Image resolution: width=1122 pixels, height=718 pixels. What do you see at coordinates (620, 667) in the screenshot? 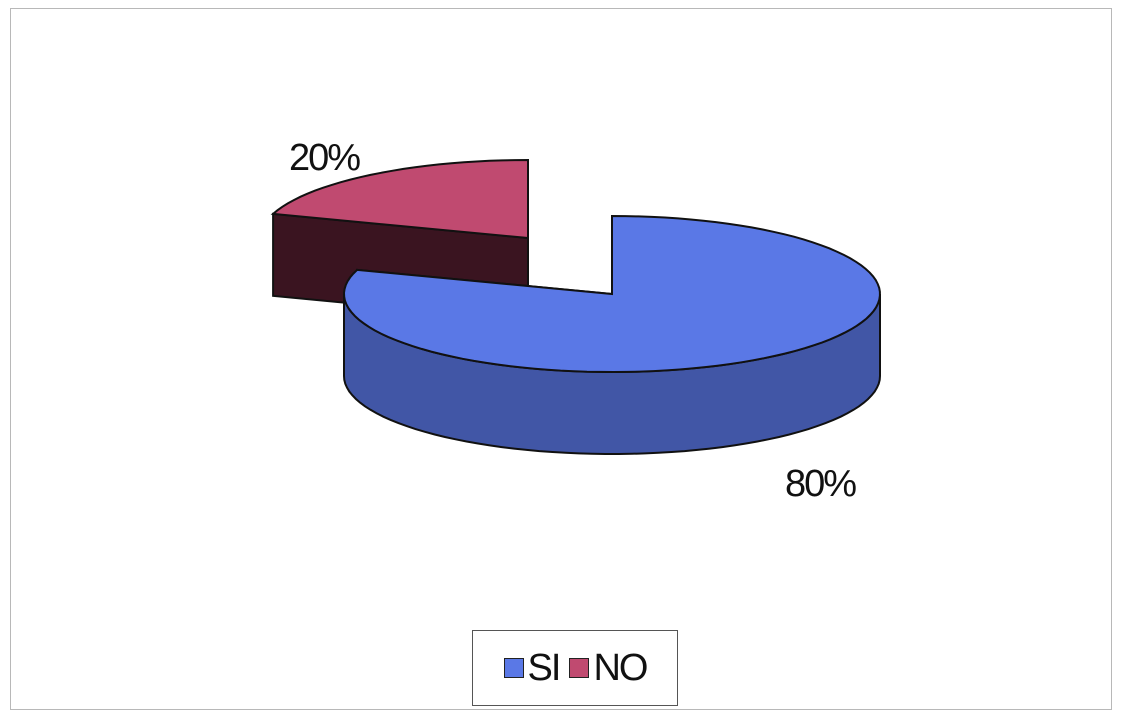
I see `legend-label-no: NO` at bounding box center [620, 667].